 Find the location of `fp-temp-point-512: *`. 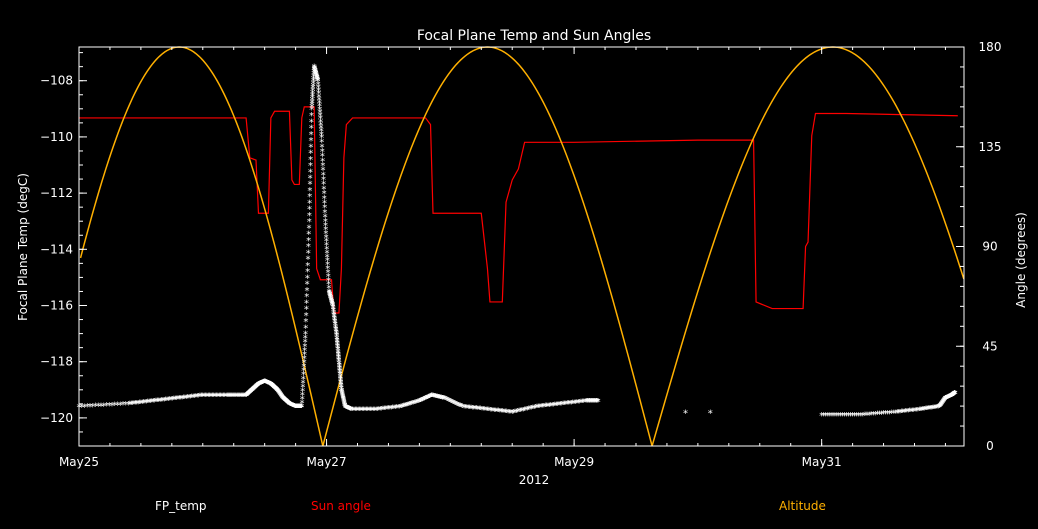

fp-temp-point-512: * is located at coordinates (347, 409).